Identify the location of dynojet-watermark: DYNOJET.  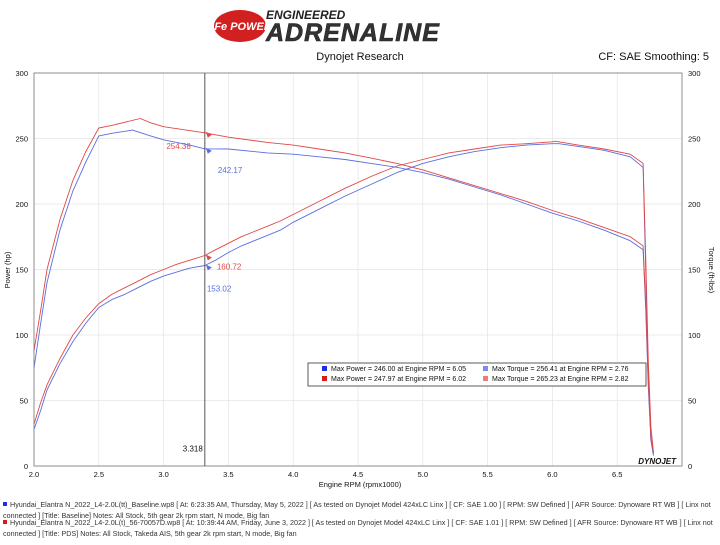
(657, 461).